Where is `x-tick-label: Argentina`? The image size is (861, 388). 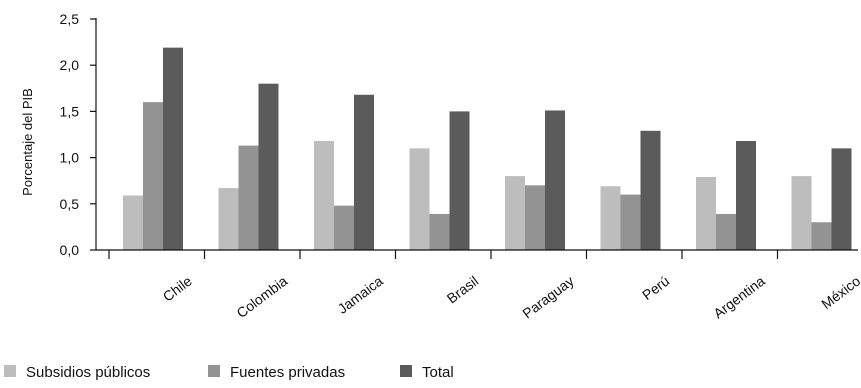
x-tick-label: Argentina is located at coordinates (739, 296).